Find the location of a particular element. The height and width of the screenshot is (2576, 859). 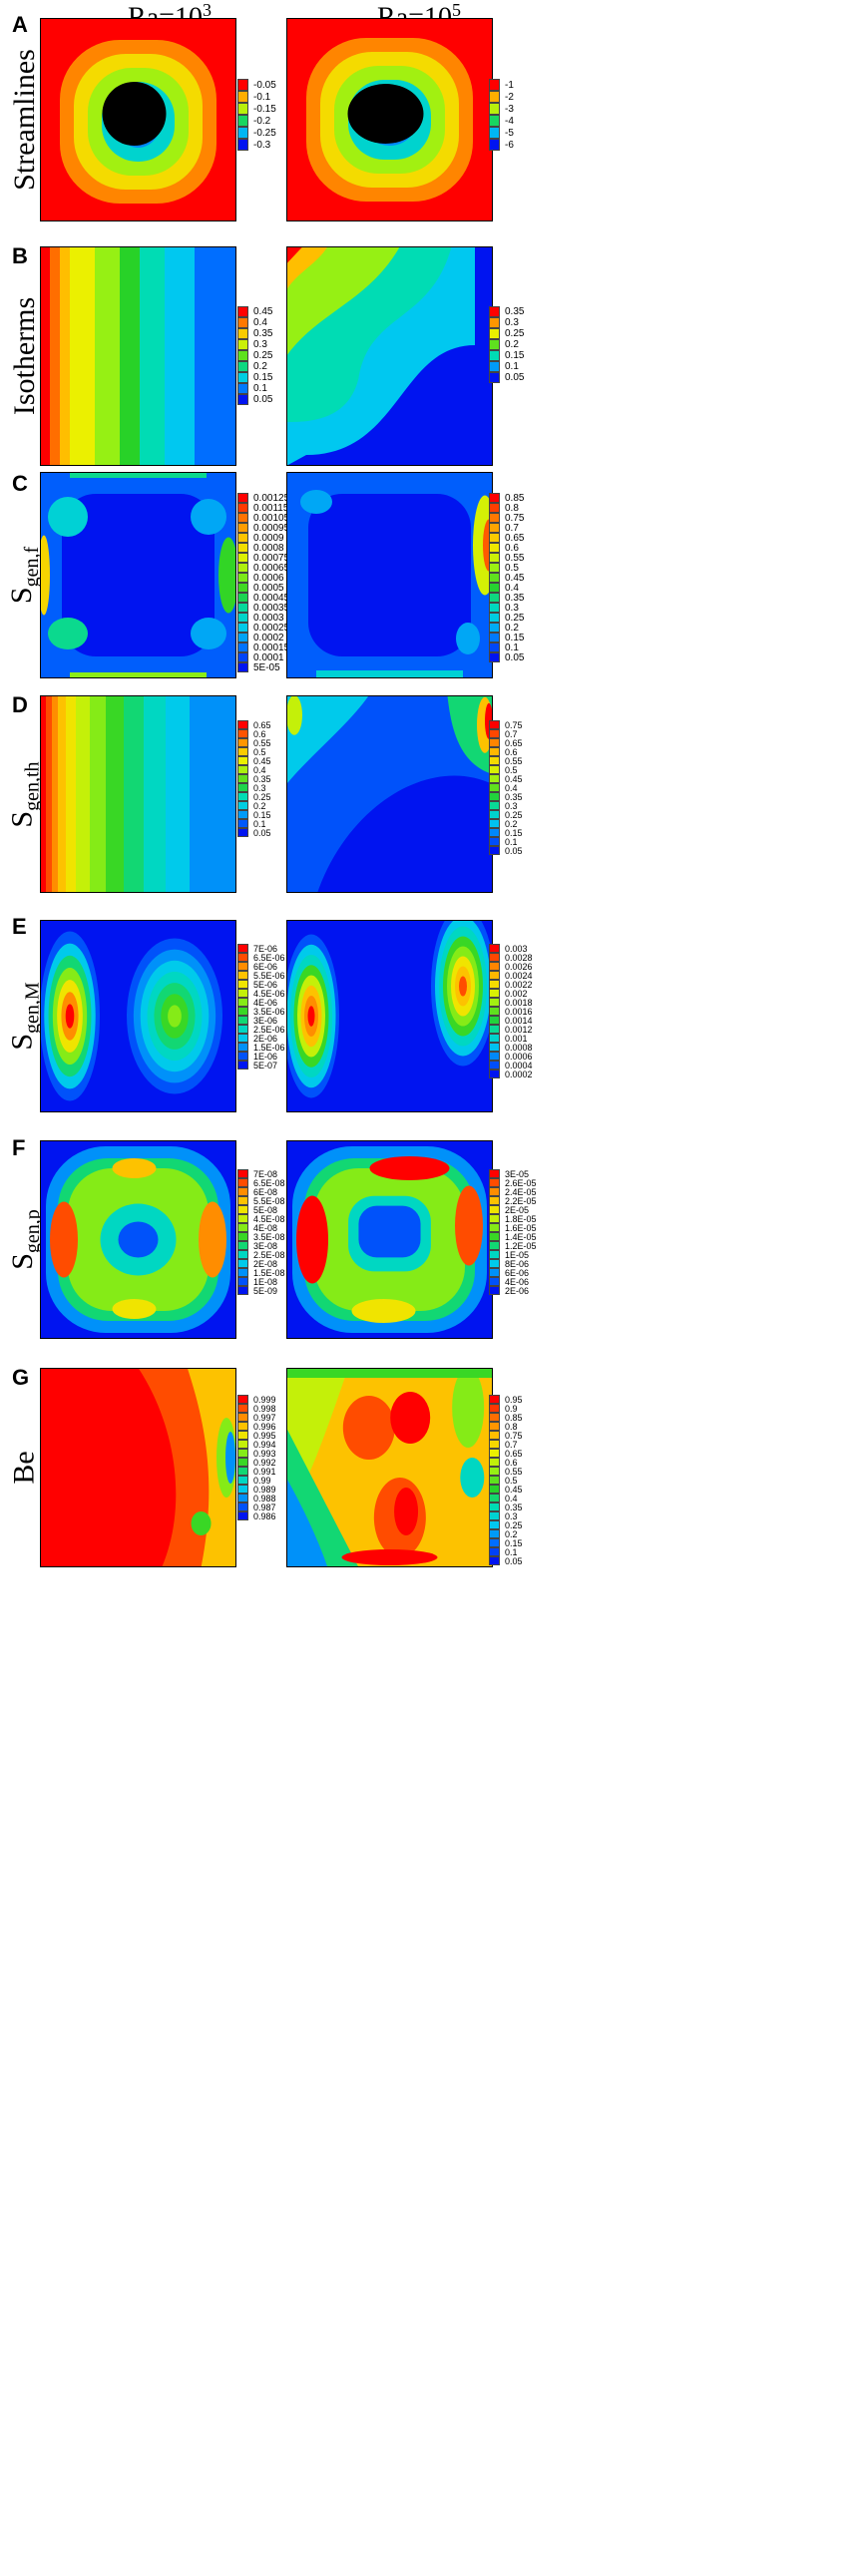

legend-entry: 0.2 is located at coordinates (506, 1534).